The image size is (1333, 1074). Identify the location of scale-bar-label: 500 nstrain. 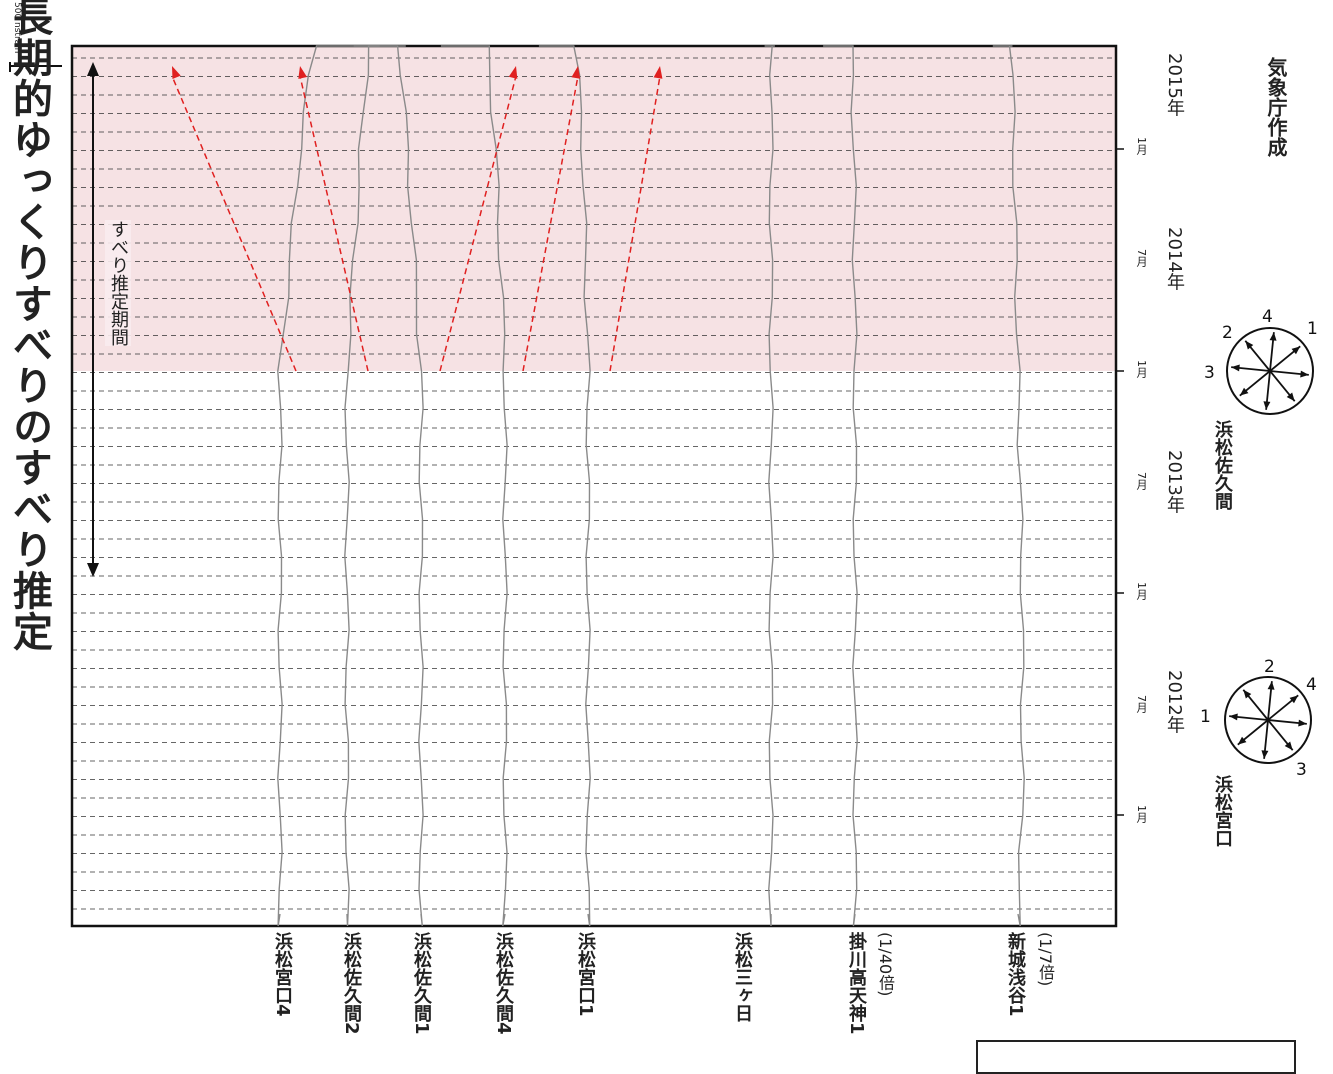
(17, 28).